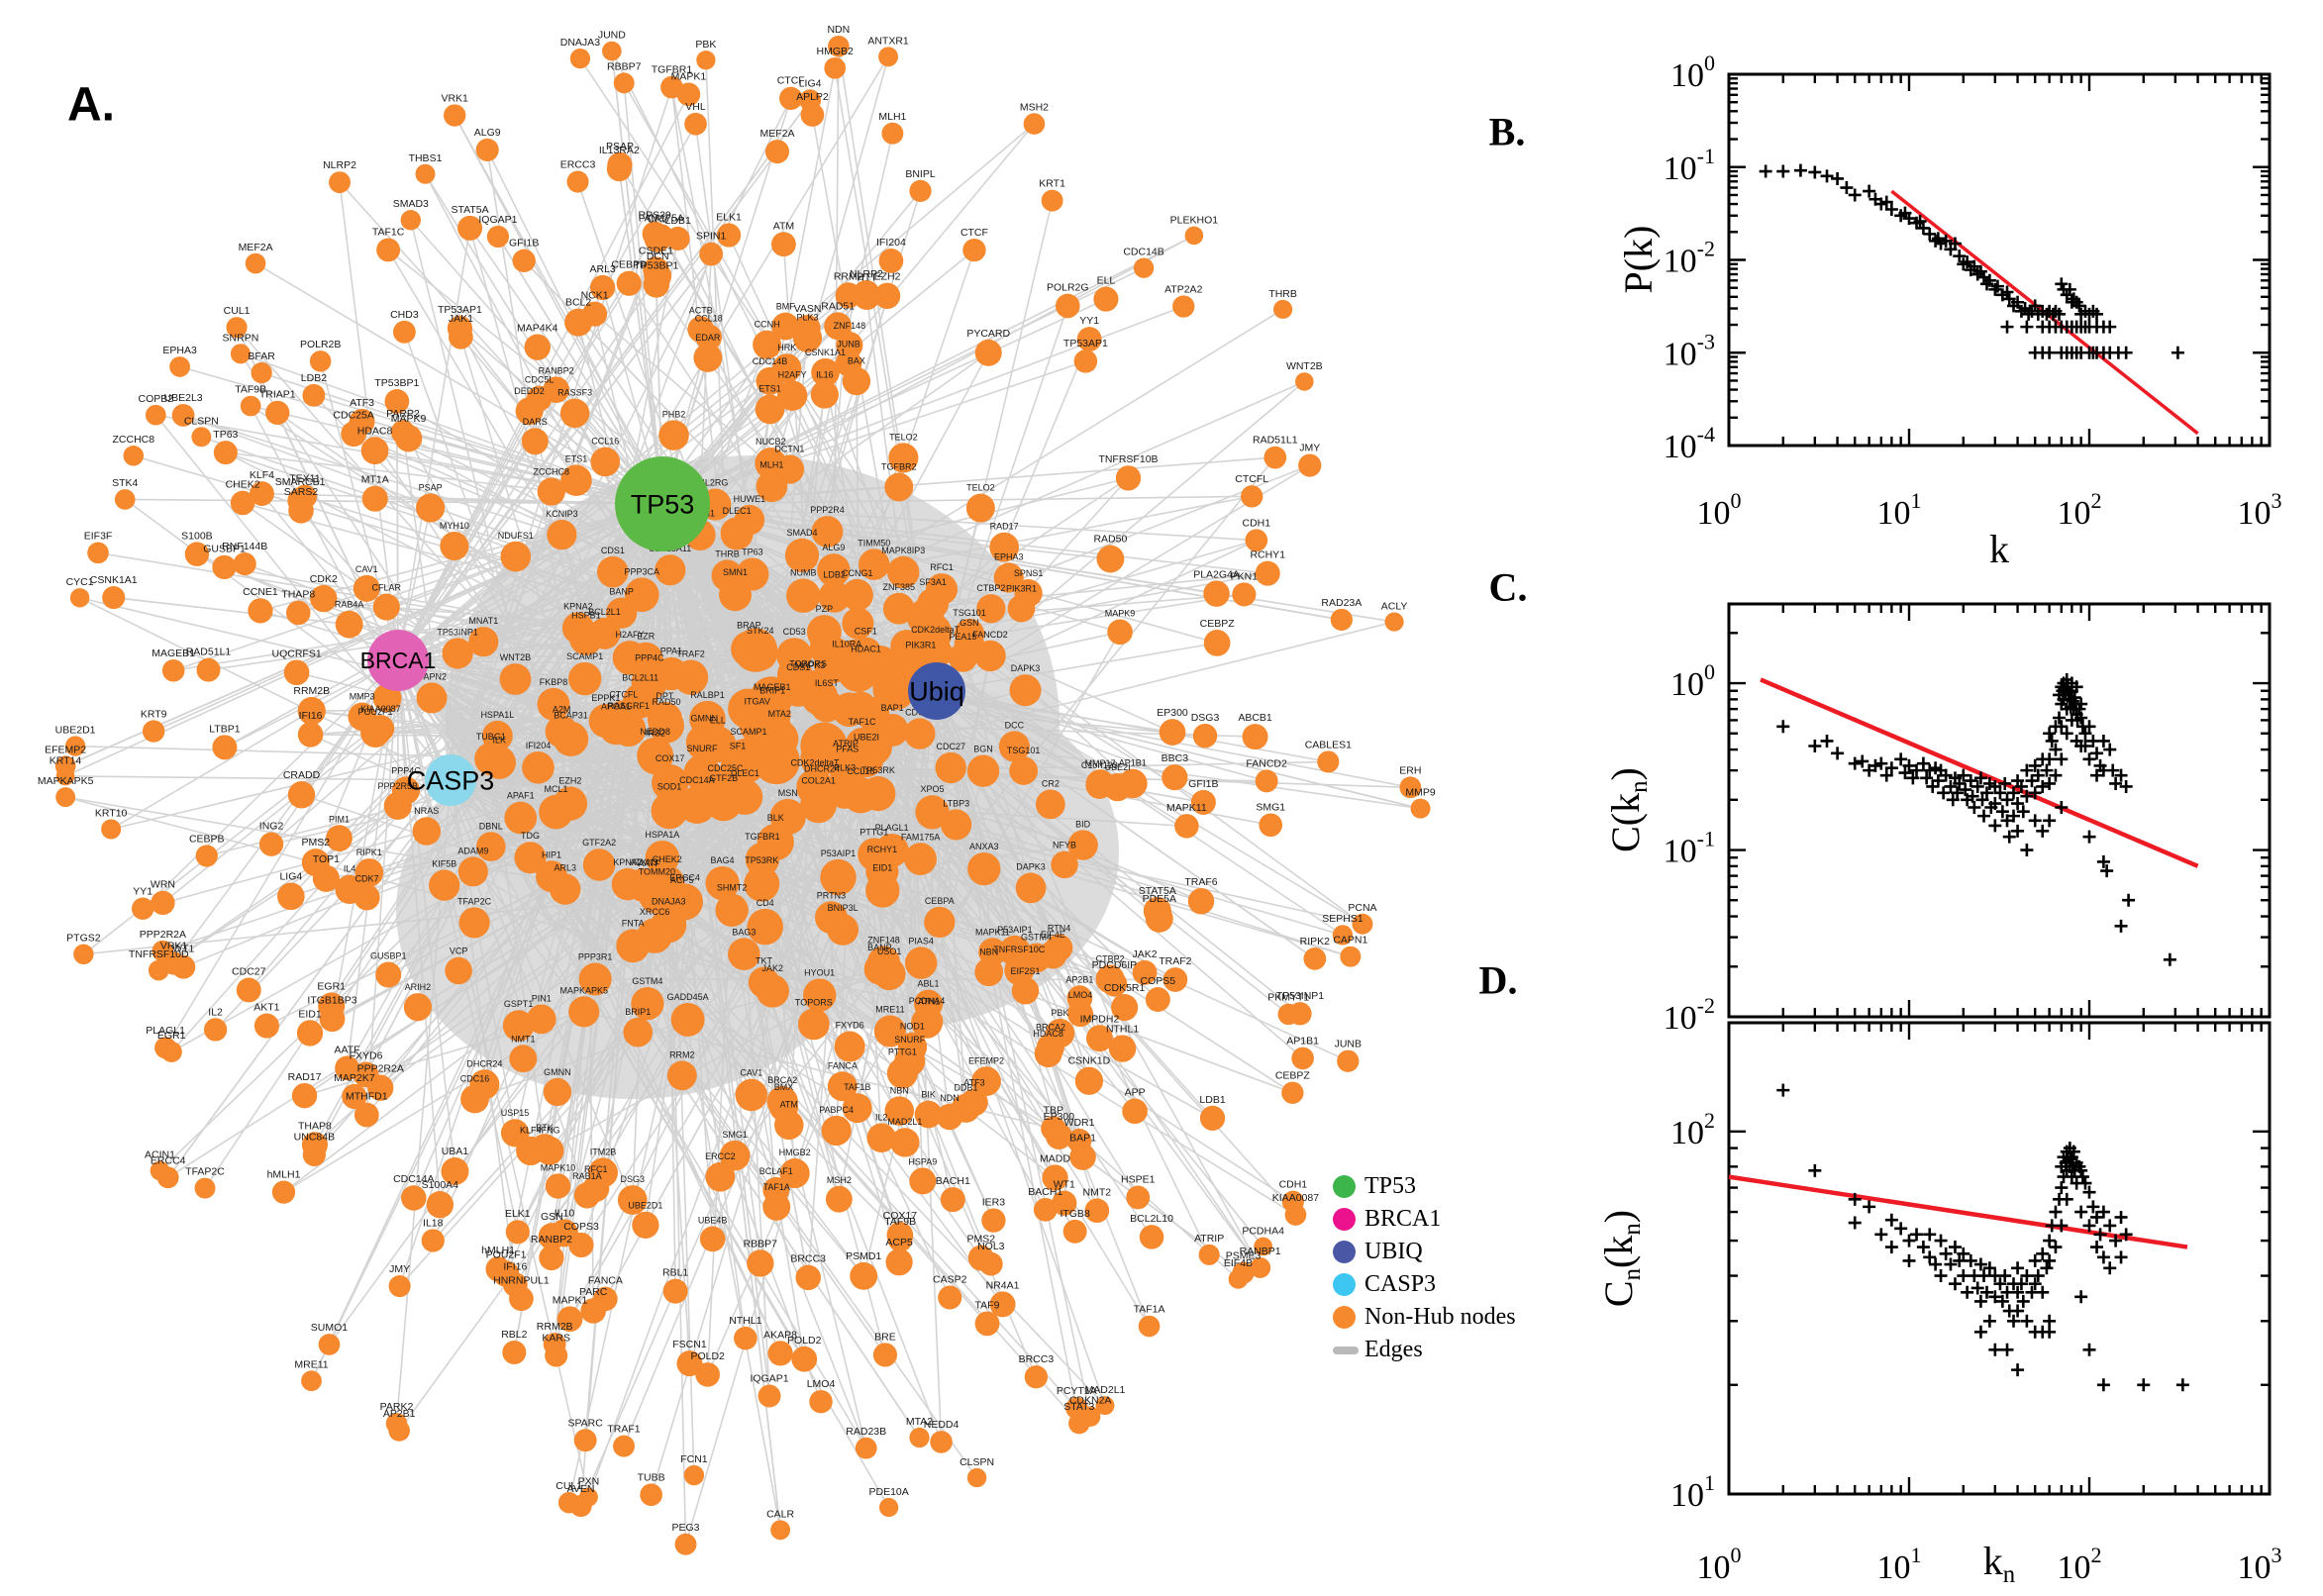 This screenshot has width=2323, height=1596. What do you see at coordinates (593, 1292) in the screenshot?
I see `svg-text: PARC` at bounding box center [593, 1292].